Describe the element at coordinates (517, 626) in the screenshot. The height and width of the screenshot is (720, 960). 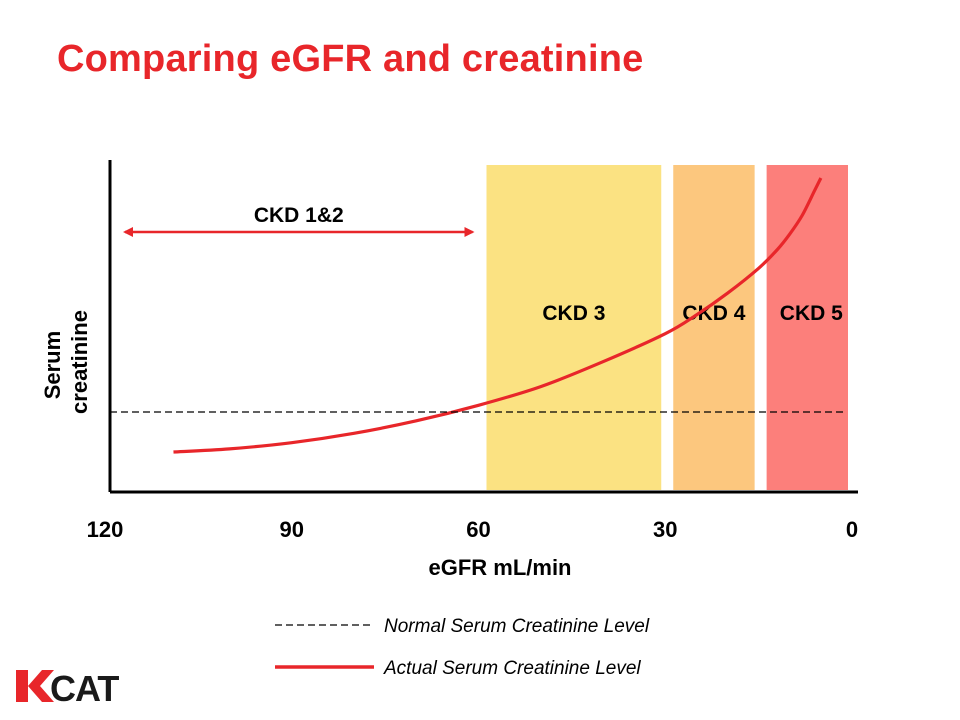
I see `legend-normal-label: Normal Serum Creatinine Level` at that location.